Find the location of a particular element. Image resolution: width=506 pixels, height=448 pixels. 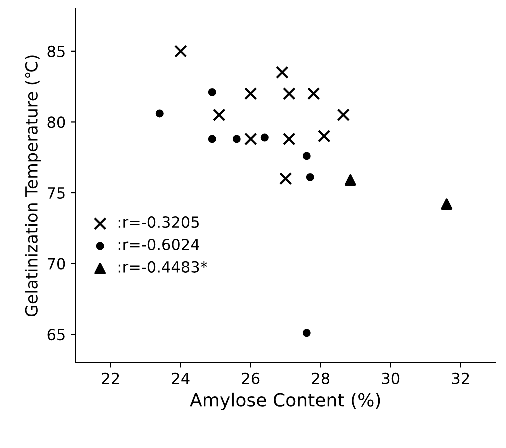

y-tick-label: 65 is located at coordinates (56, 335).